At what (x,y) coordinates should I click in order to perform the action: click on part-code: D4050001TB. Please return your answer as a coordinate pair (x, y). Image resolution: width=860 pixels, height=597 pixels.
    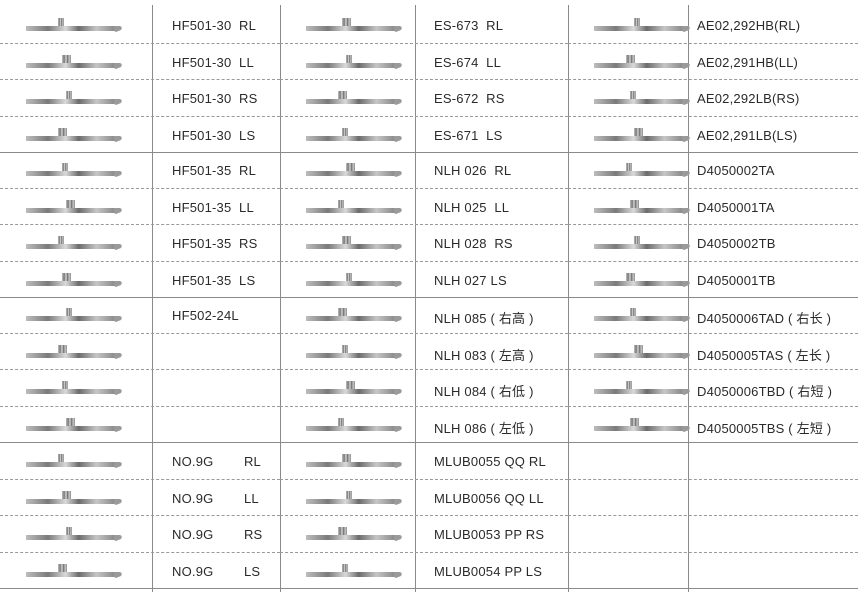
    Looking at the image, I should click on (736, 280).